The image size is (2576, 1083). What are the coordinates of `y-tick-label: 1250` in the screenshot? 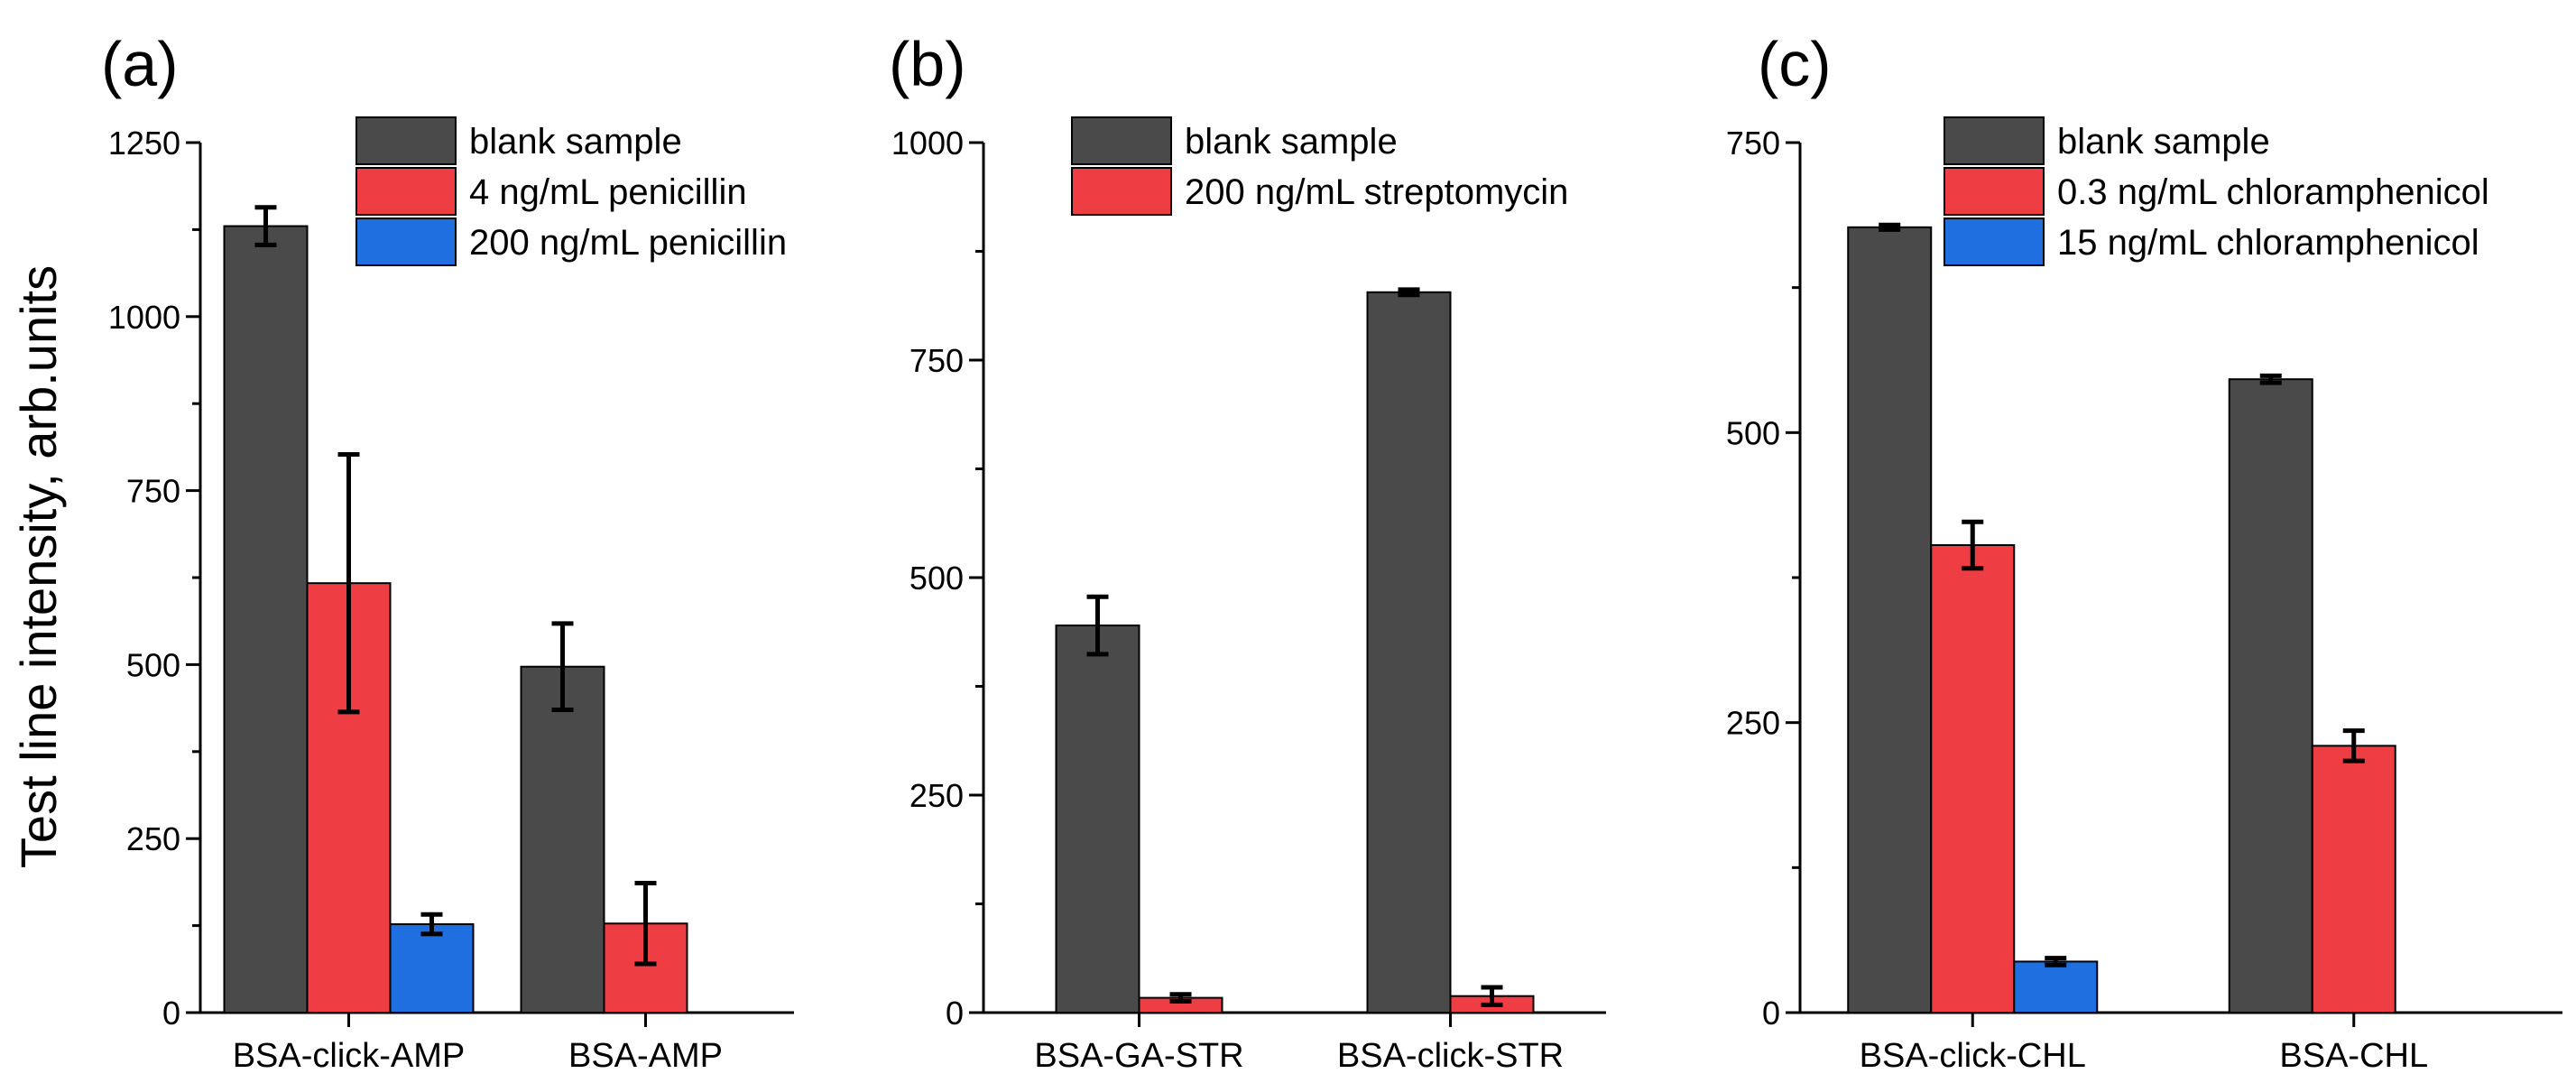 It's located at (144, 144).